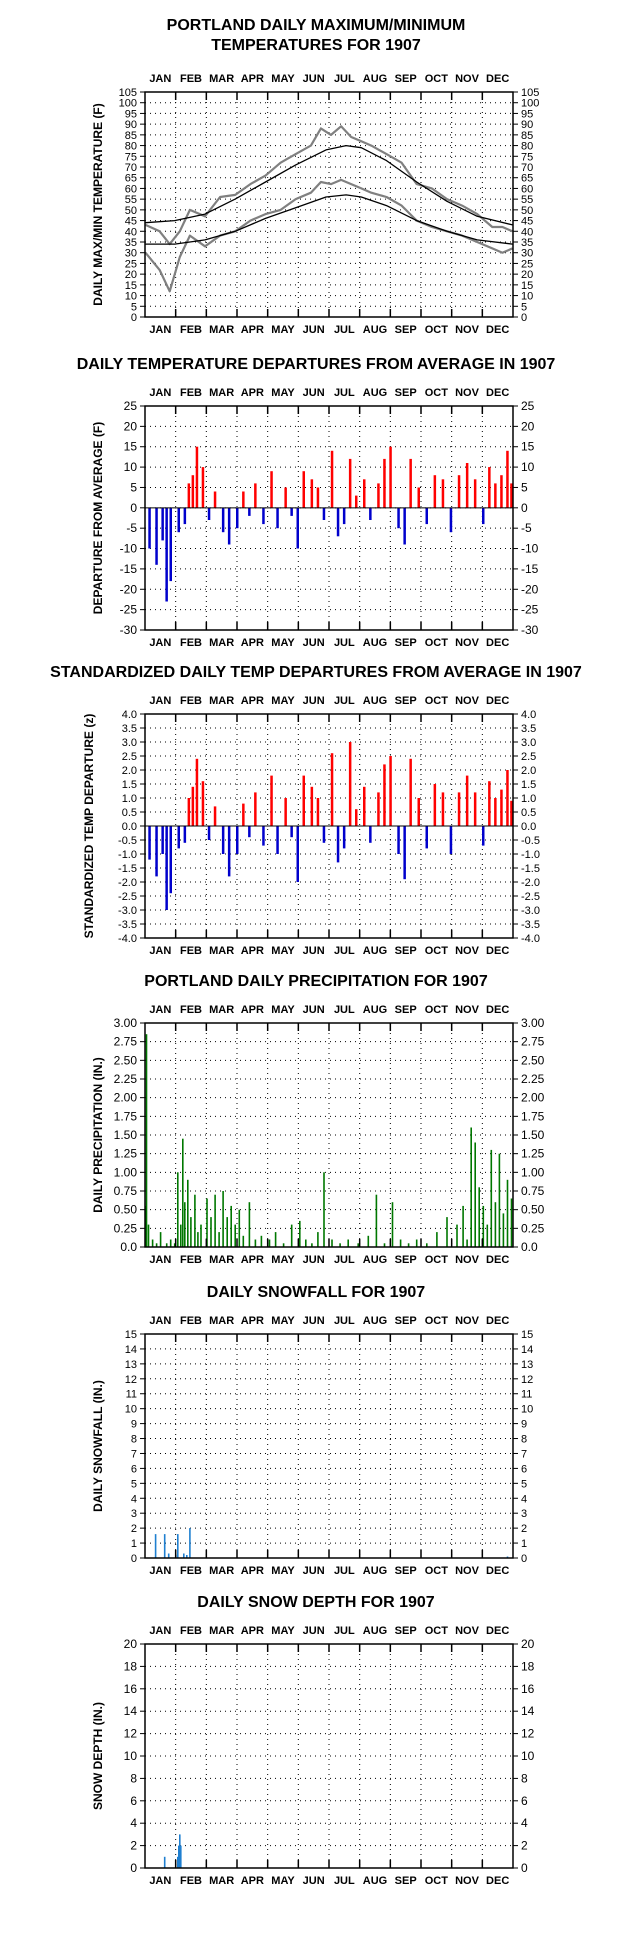 The image size is (632, 1942). I want to click on y-tick-label-left: -10, so click(129, 549).